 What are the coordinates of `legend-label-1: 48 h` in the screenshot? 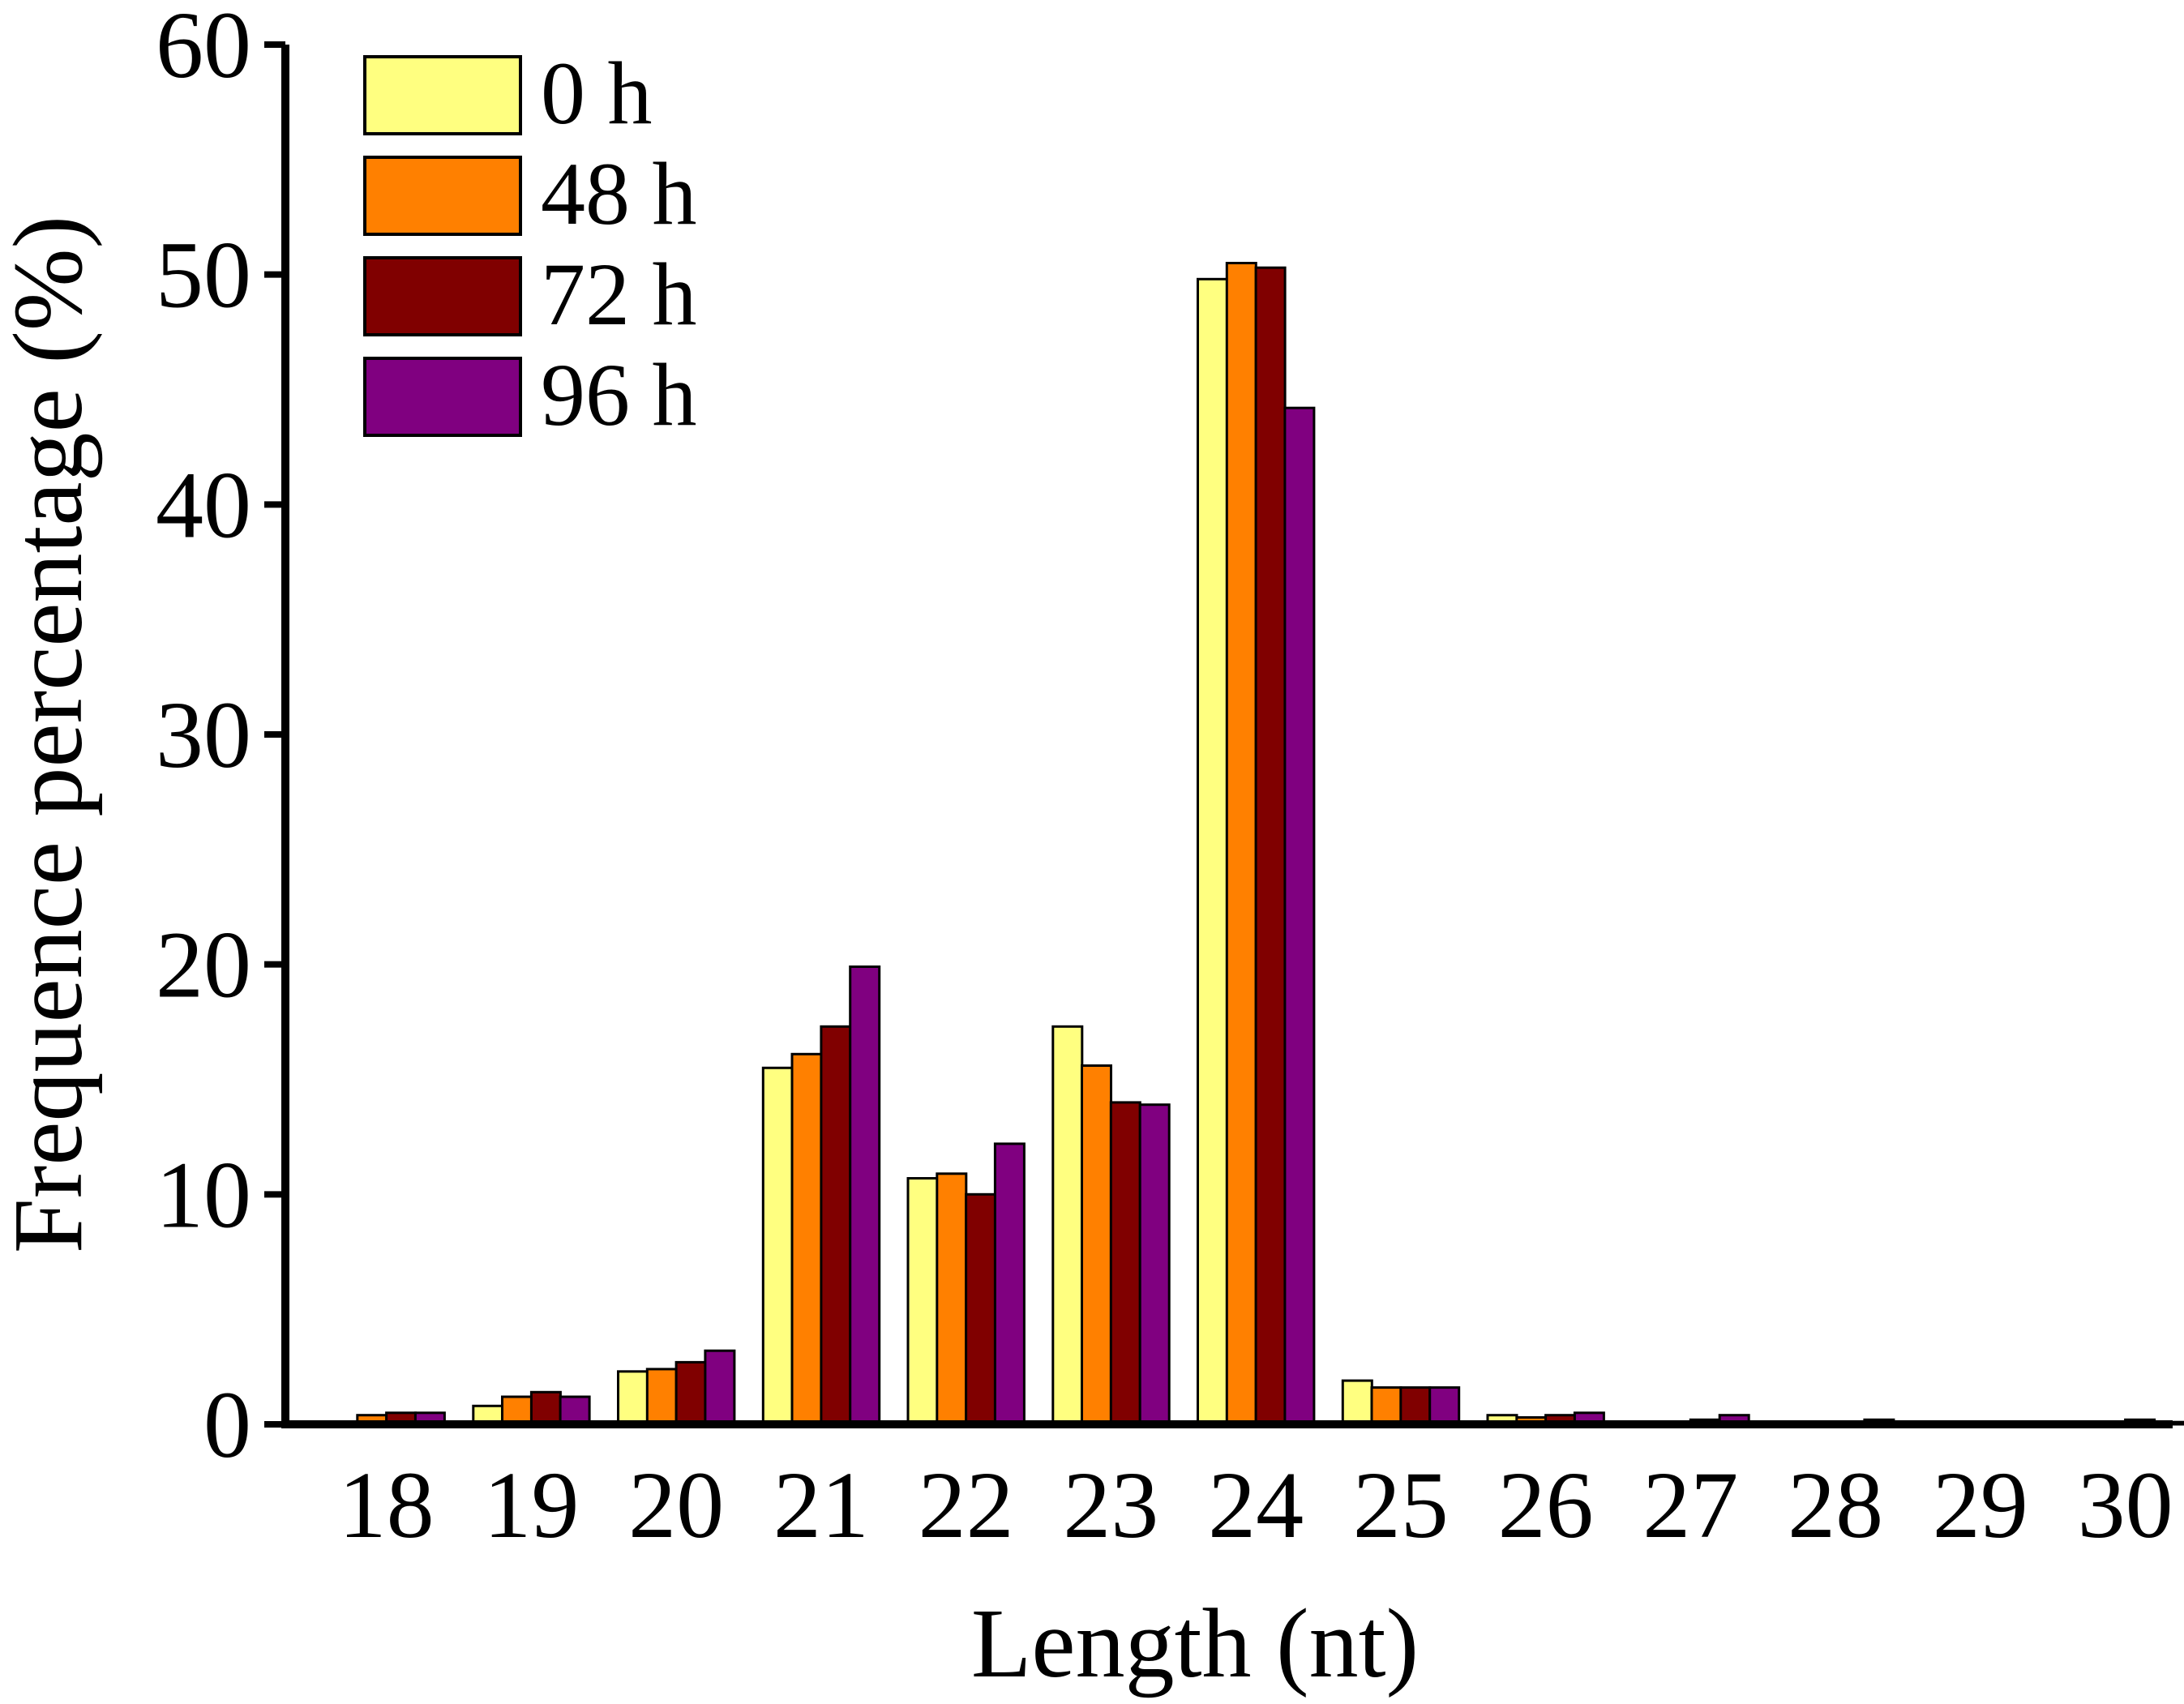 It's located at (619, 194).